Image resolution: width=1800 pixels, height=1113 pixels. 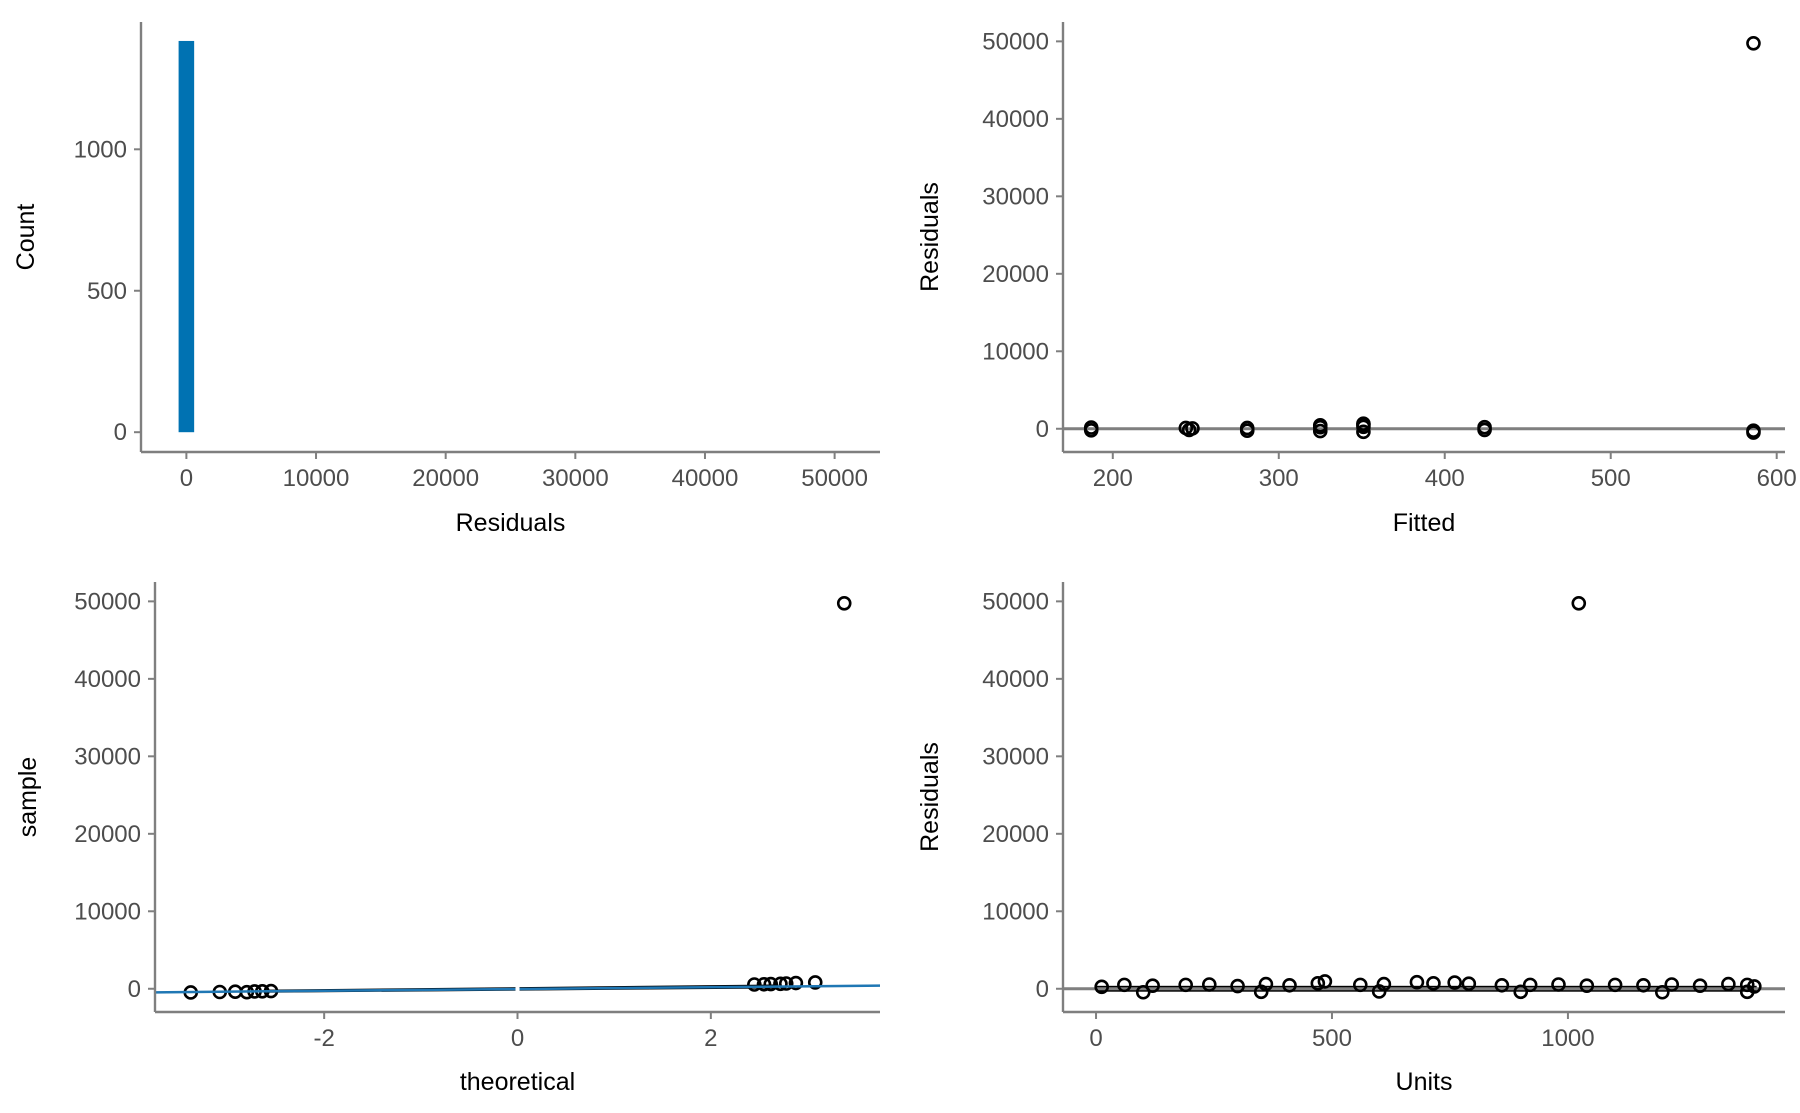 What do you see at coordinates (1279, 478) in the screenshot?
I see `x-tick-label: 300` at bounding box center [1279, 478].